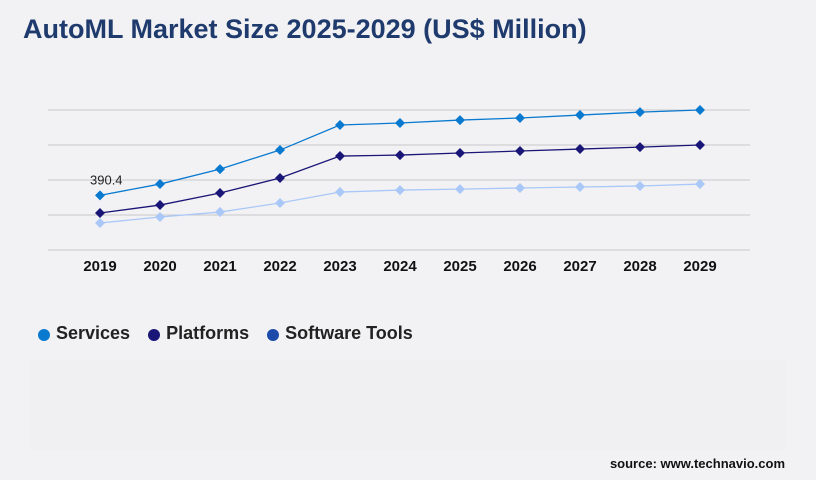 The width and height of the screenshot is (816, 480). I want to click on x-tick-label: 2027, so click(579, 266).